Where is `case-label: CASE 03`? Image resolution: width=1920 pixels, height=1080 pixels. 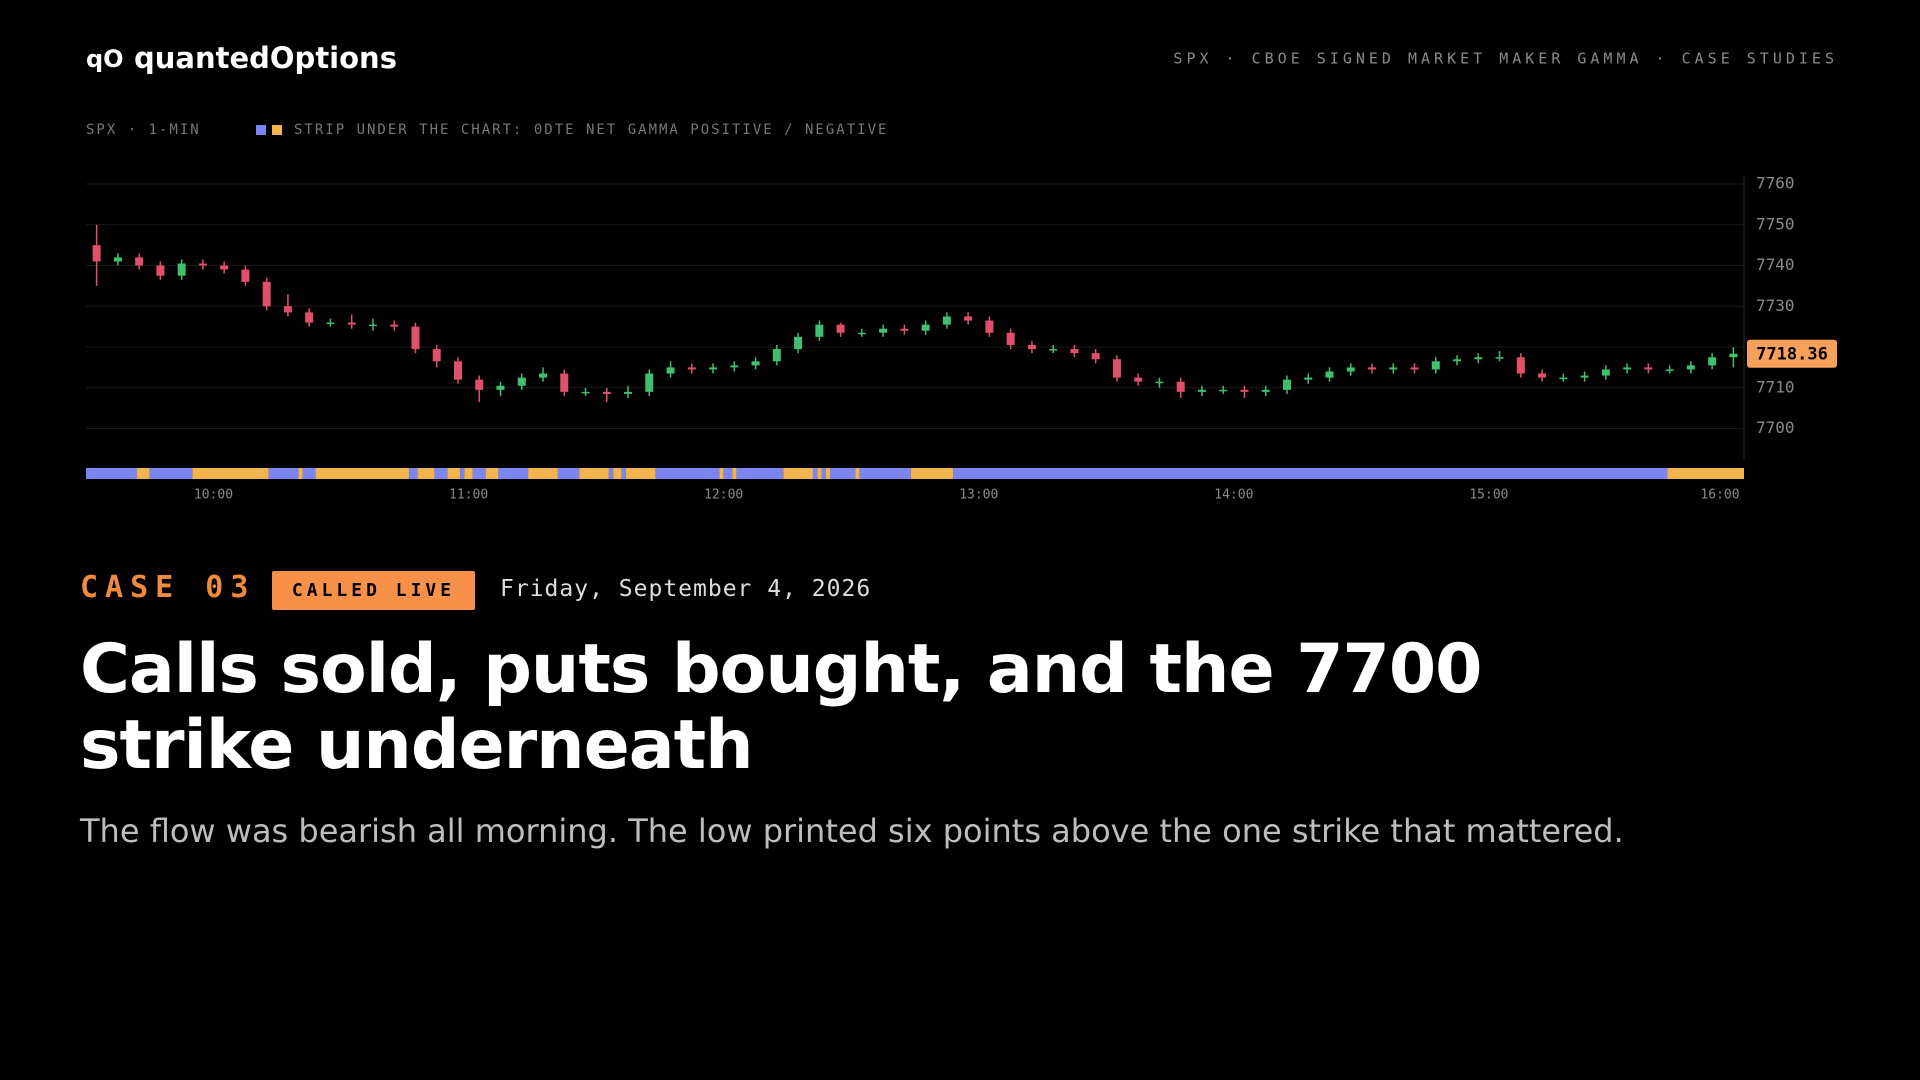 case-label: CASE 03 is located at coordinates (168, 587).